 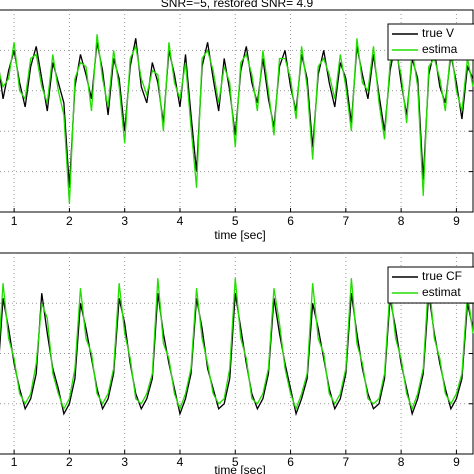 I want to click on legend: true V estima, so click(x=430, y=42).